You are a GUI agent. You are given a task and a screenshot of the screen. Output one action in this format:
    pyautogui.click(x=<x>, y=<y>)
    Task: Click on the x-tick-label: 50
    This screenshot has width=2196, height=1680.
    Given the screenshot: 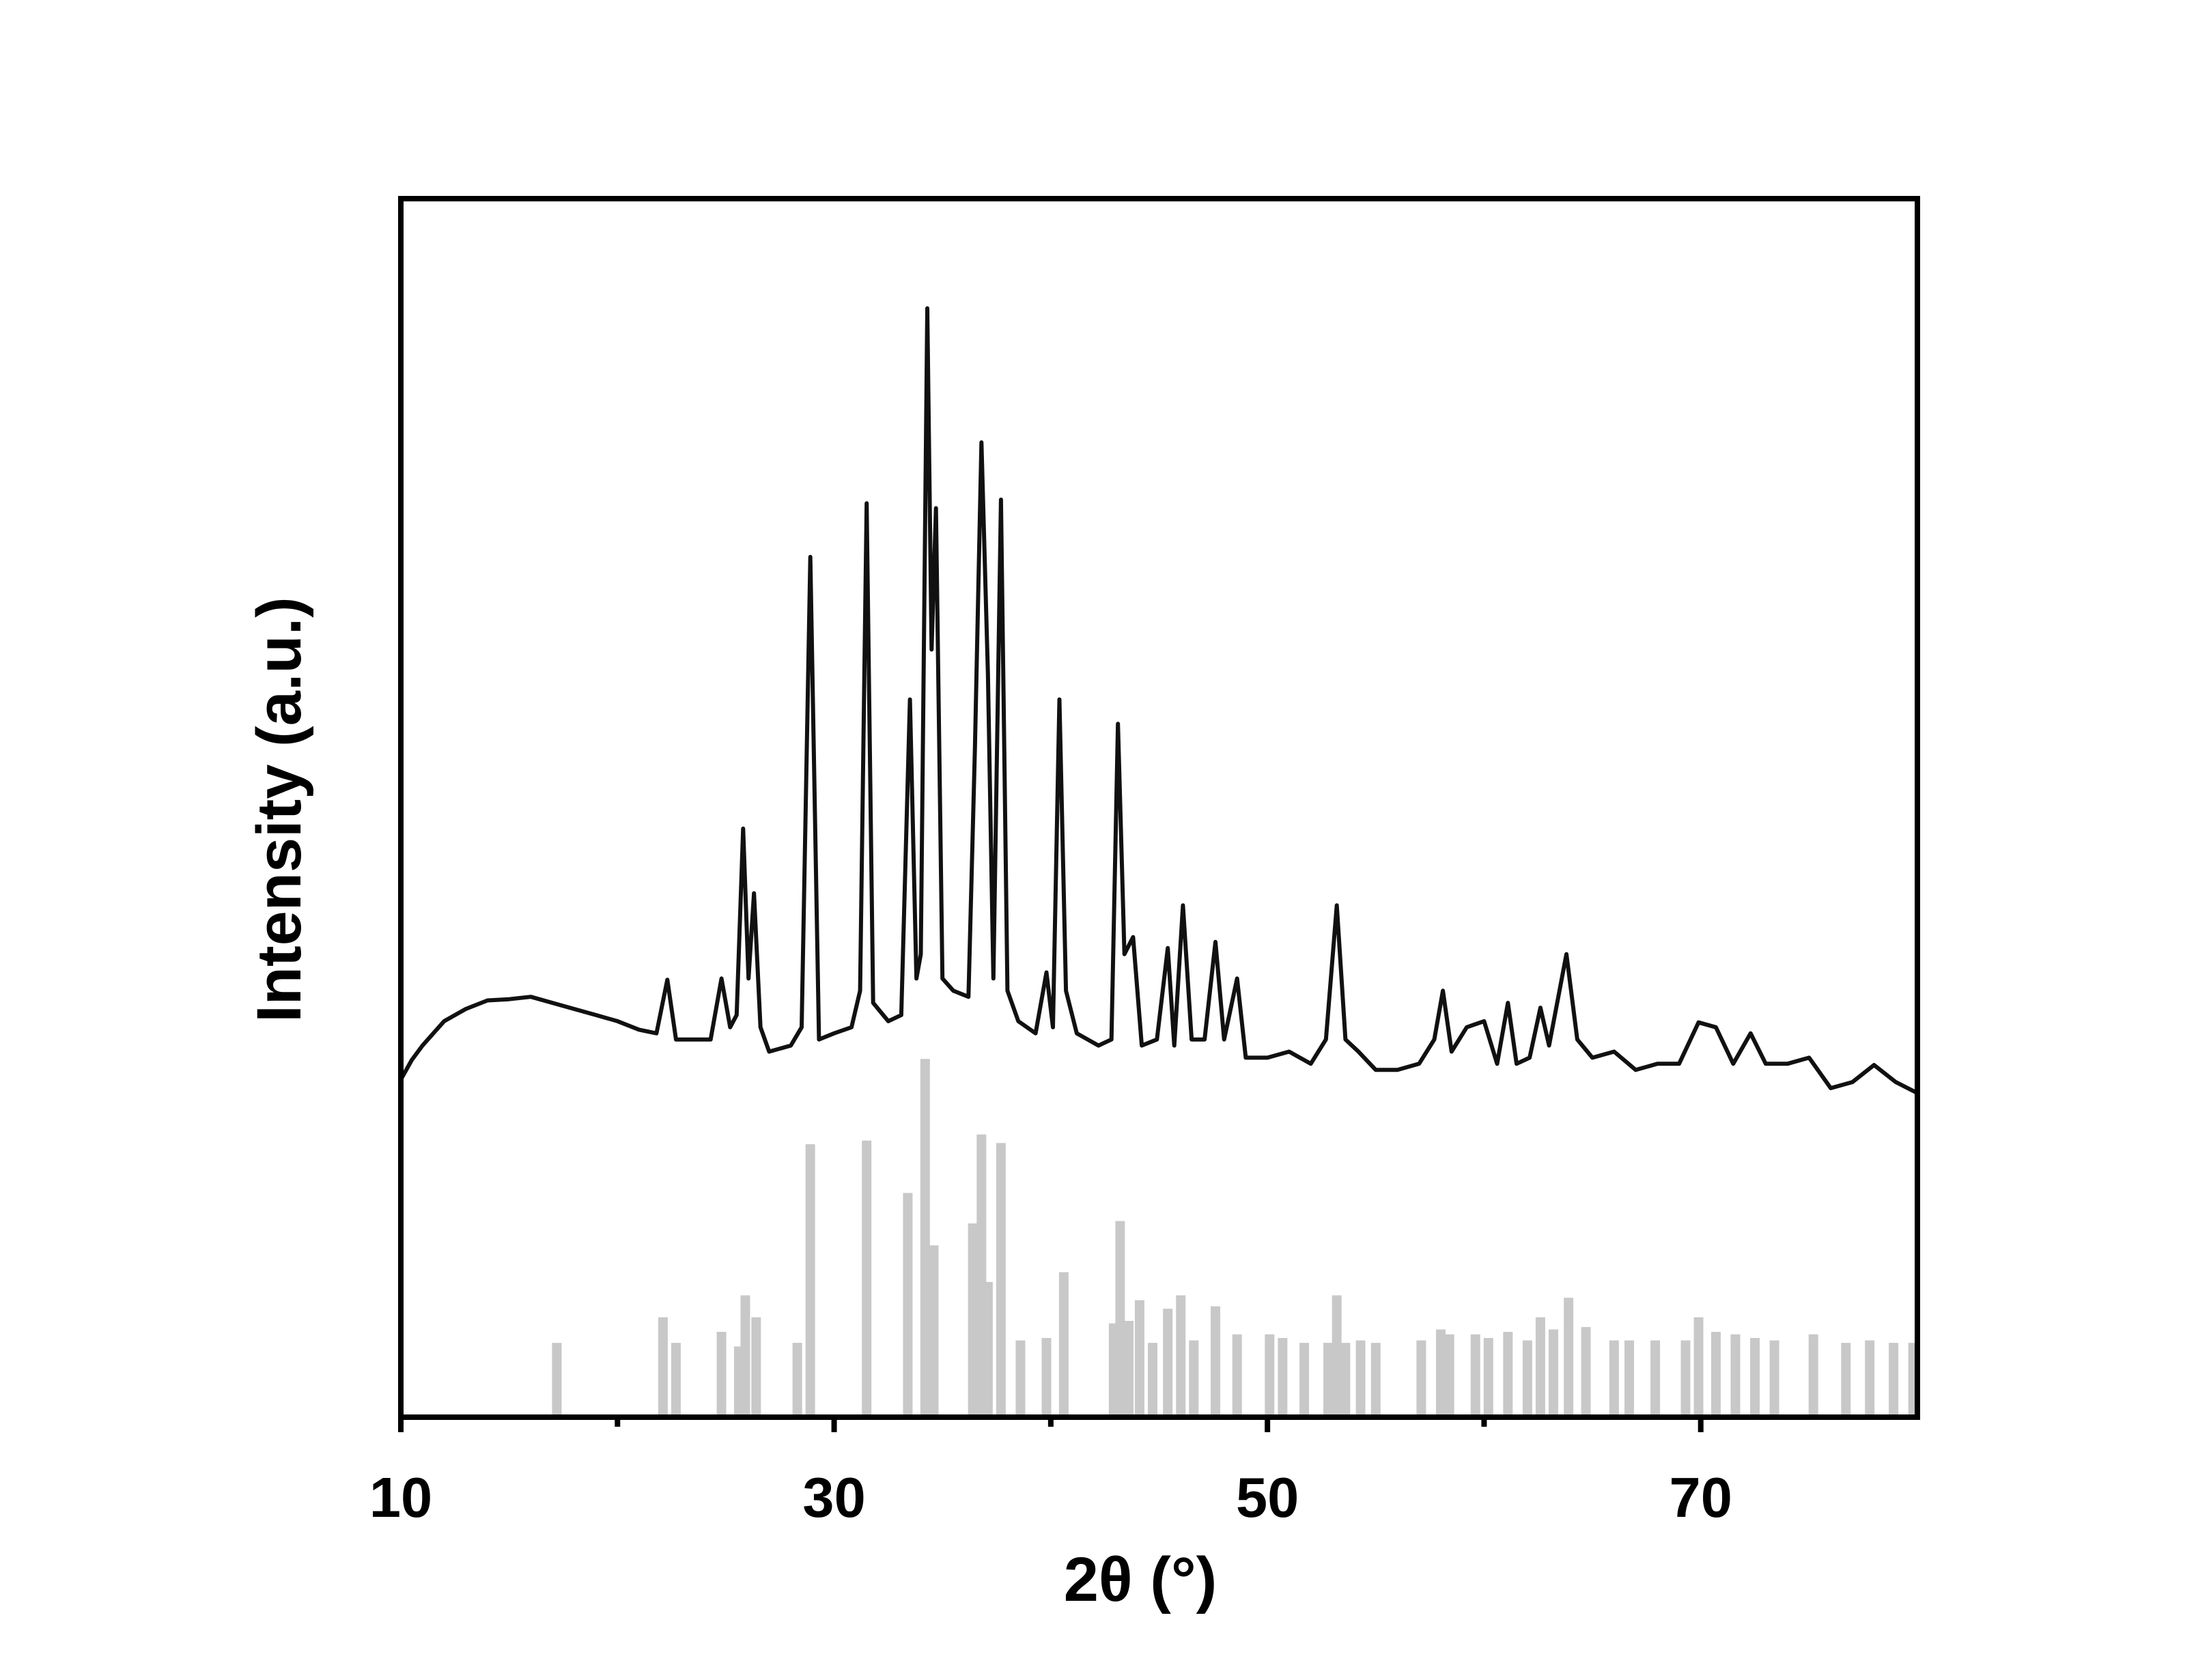 What is the action you would take?
    pyautogui.click(x=1267, y=1497)
    